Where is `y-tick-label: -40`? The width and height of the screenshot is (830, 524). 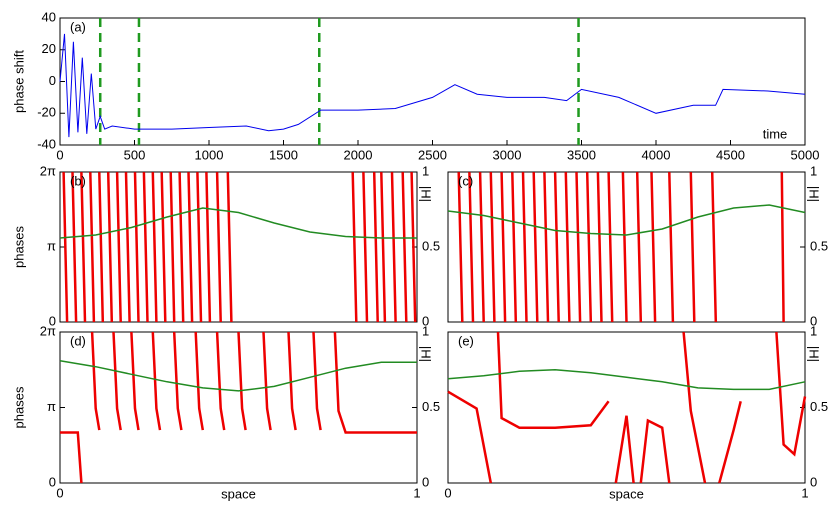
y-tick-label: -40 is located at coordinates (46, 143).